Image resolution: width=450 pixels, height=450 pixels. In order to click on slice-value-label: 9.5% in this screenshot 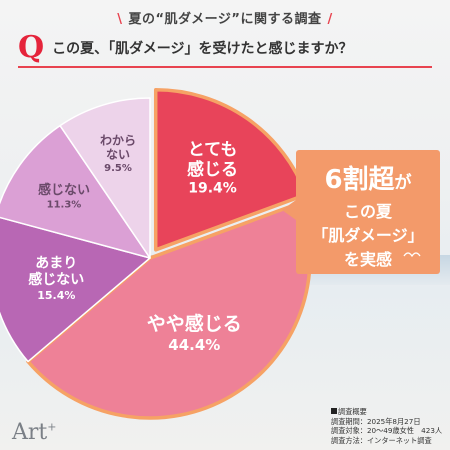, I will do `click(118, 168)`.